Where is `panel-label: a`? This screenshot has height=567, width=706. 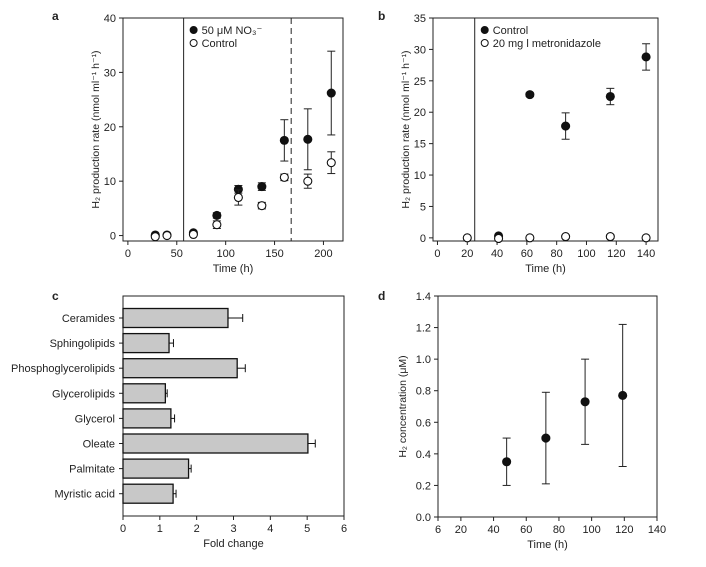
panel-label: a is located at coordinates (55, 16).